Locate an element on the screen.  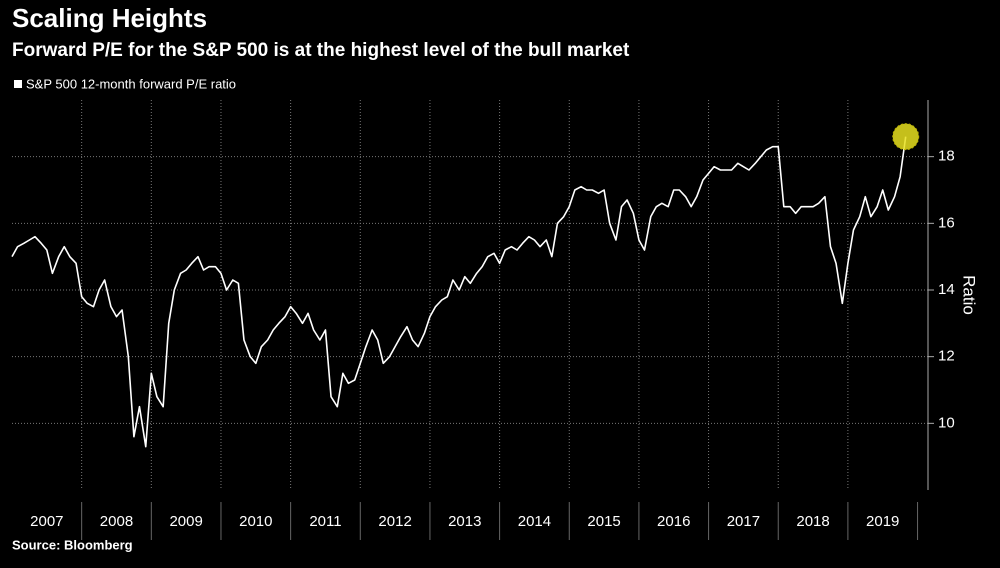
x-tick-label: 2010 is located at coordinates (255, 521).